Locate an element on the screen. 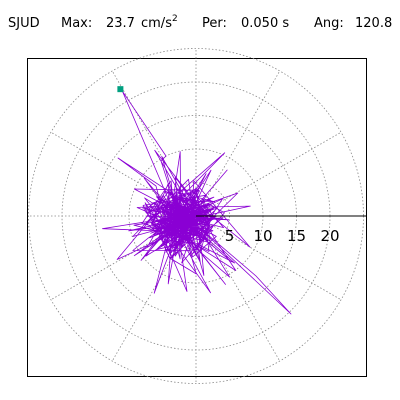  max-unit: cm/s2 is located at coordinates (159, 22).